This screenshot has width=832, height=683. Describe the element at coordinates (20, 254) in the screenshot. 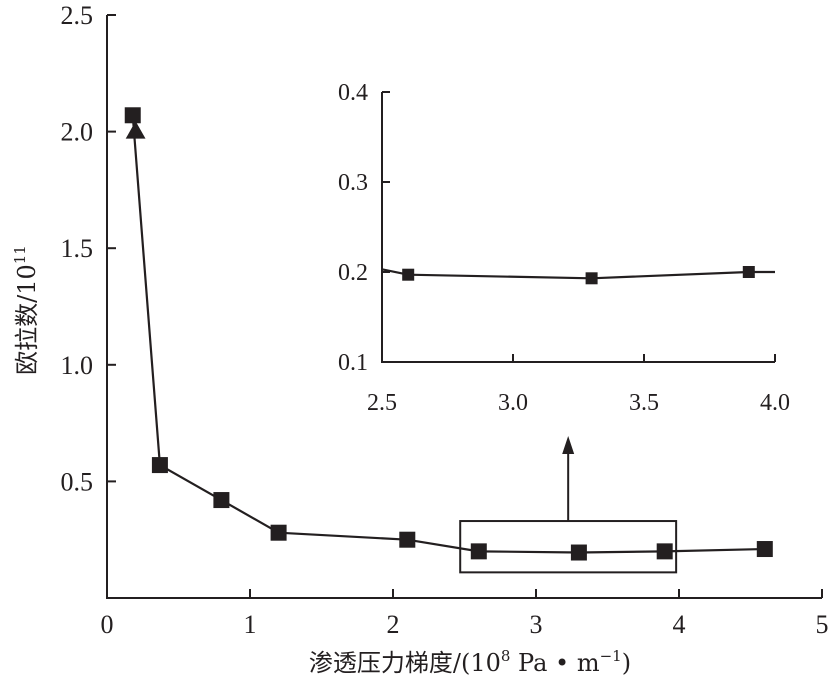

I see `y-axis-title-exponent: 11` at that location.